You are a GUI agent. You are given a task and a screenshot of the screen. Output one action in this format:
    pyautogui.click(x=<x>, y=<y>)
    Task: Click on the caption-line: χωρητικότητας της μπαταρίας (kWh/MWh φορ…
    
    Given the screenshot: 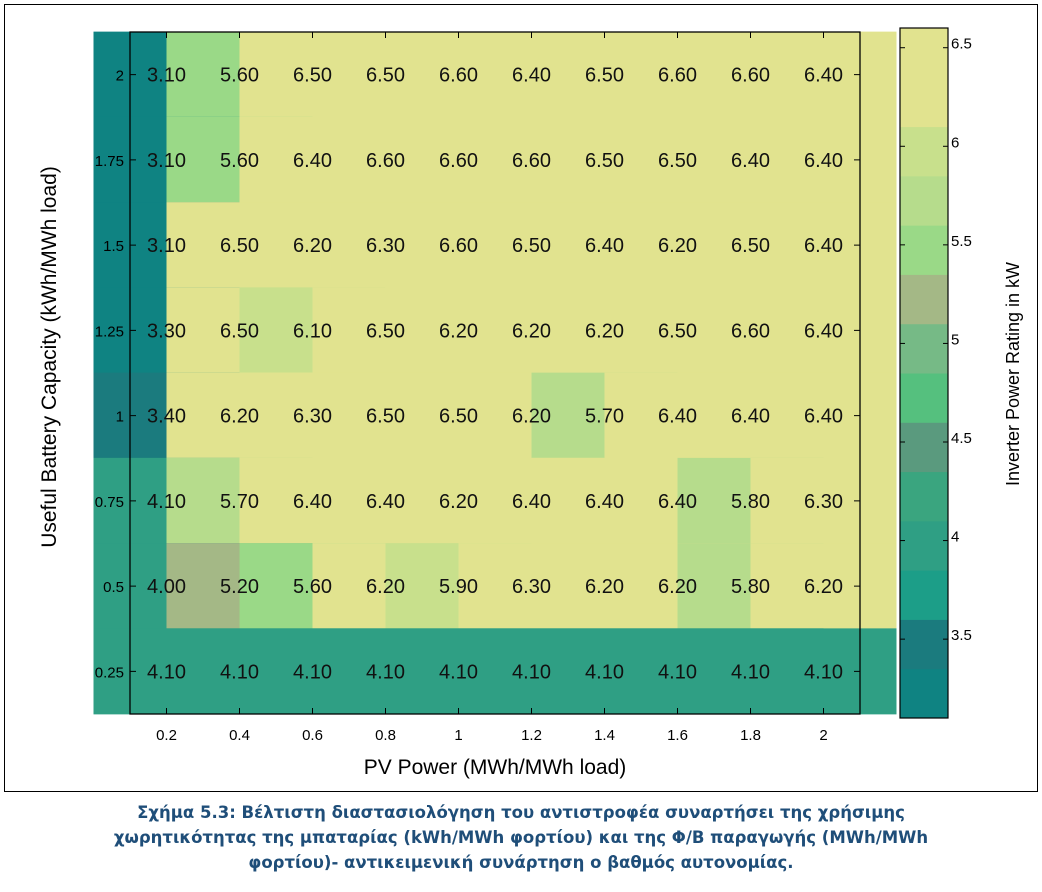 What is the action you would take?
    pyautogui.click(x=521, y=837)
    